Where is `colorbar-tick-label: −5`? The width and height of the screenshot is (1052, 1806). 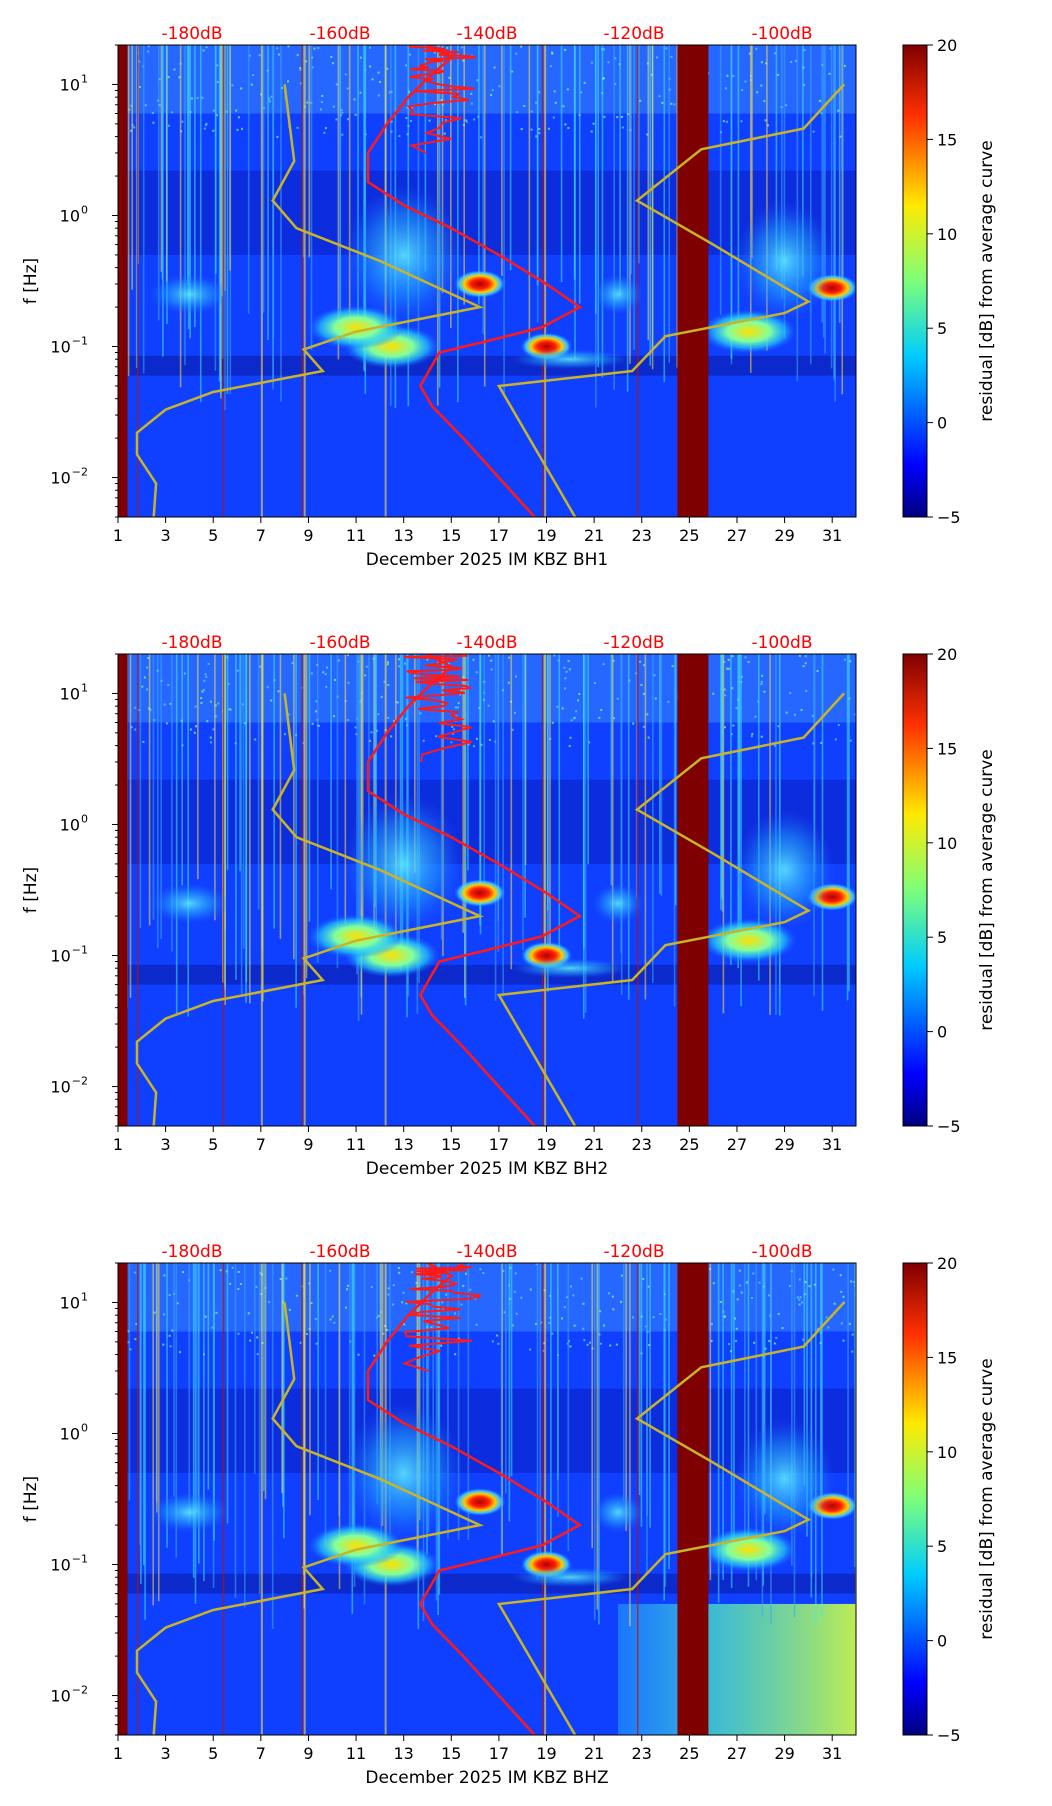 colorbar-tick-label: −5 is located at coordinates (949, 1126).